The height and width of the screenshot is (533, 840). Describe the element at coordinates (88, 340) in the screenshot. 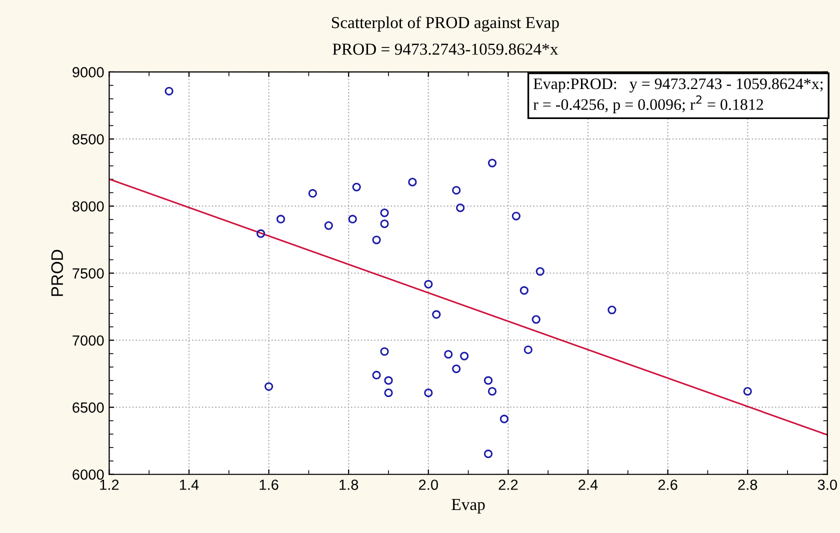

I see `y-tick-label: 7000` at that location.